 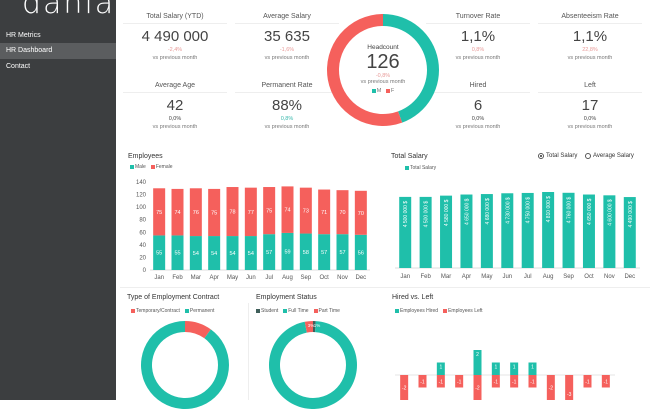 I want to click on data-label-female: 71, so click(x=324, y=213).